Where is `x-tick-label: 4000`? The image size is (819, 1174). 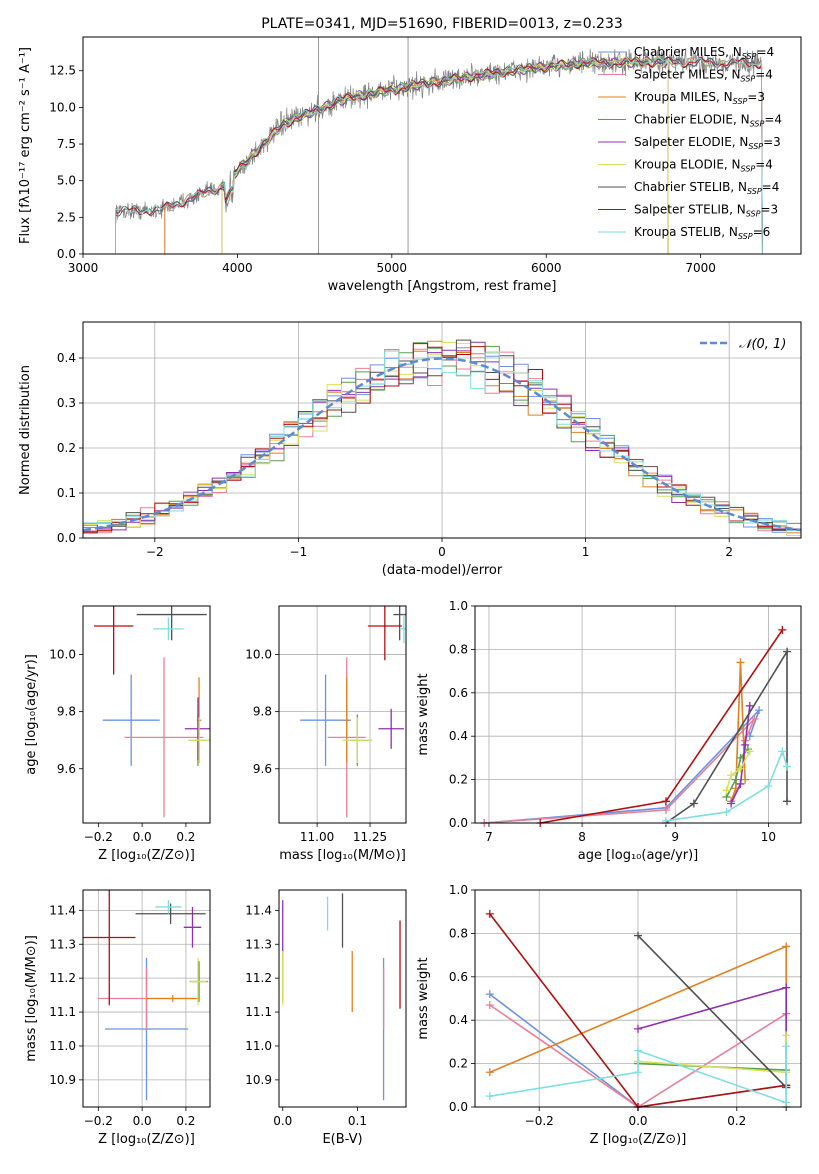
x-tick-label: 4000 is located at coordinates (237, 268).